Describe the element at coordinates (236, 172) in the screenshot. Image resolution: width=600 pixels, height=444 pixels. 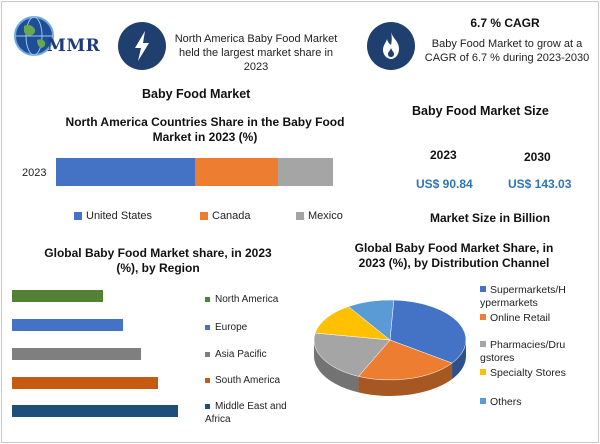
I see `stack-segment-canada` at that location.